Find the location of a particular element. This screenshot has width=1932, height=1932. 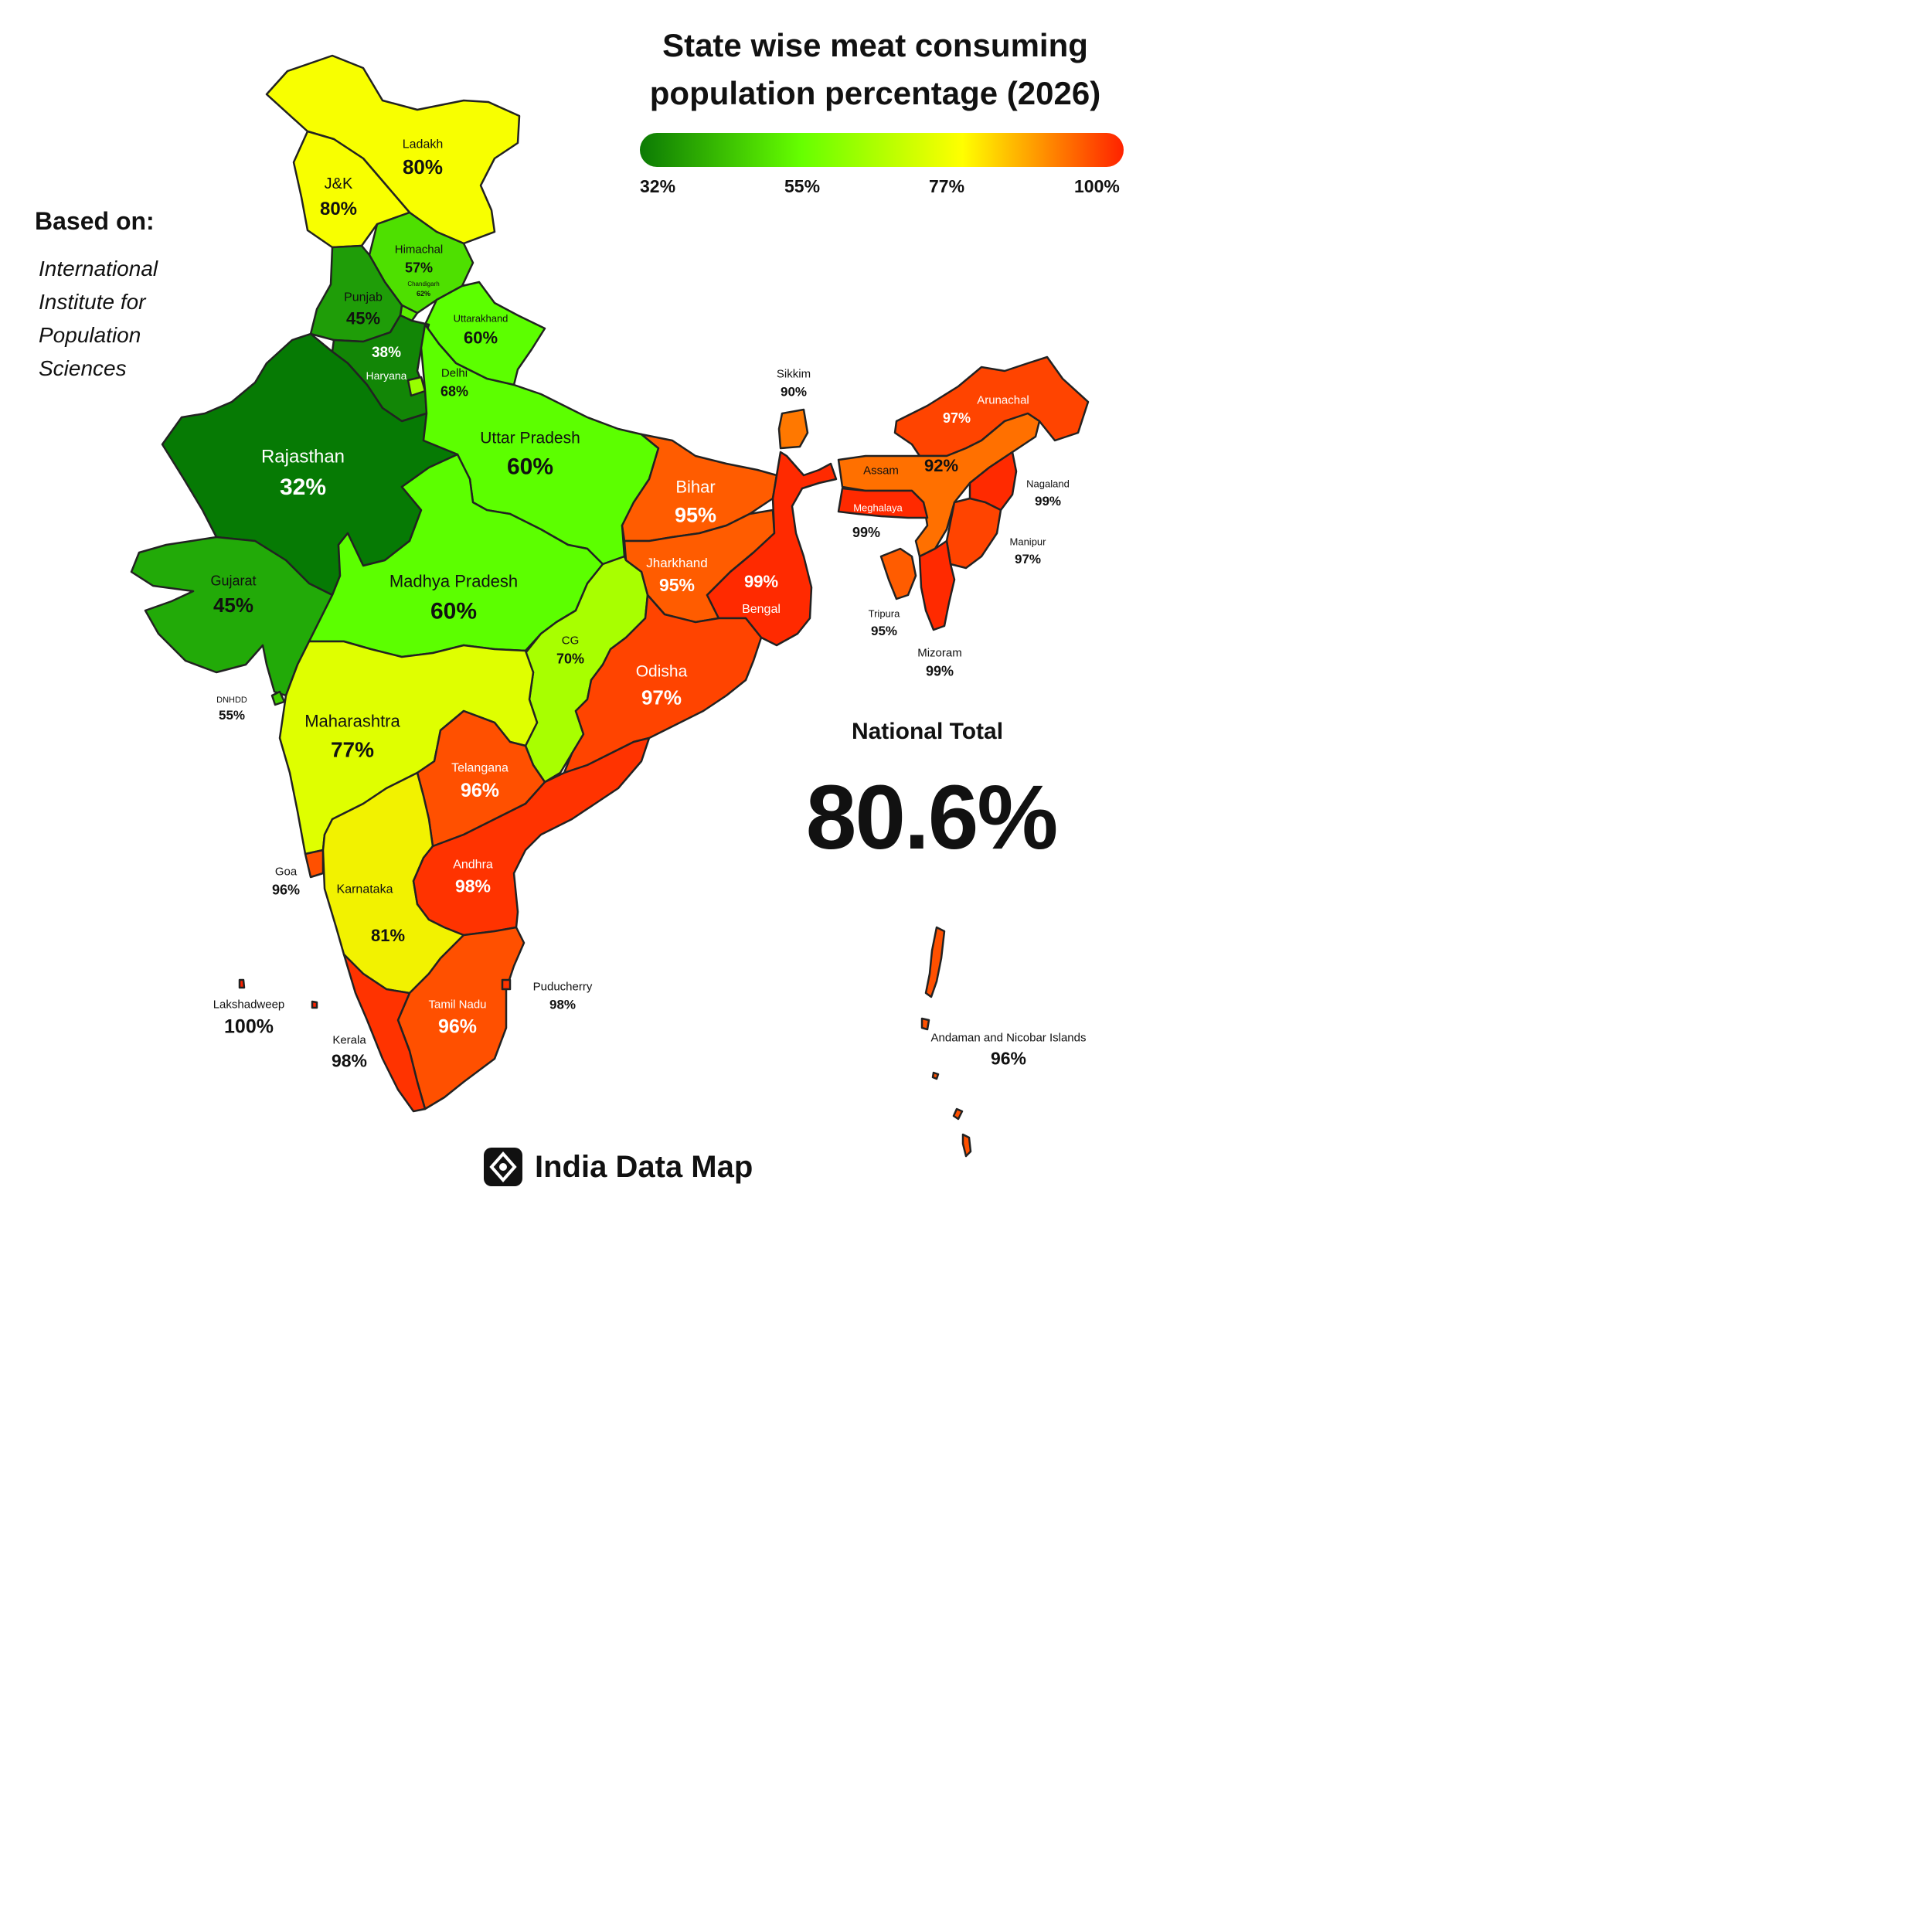

region-name-tripura: Tripura is located at coordinates (885, 614).